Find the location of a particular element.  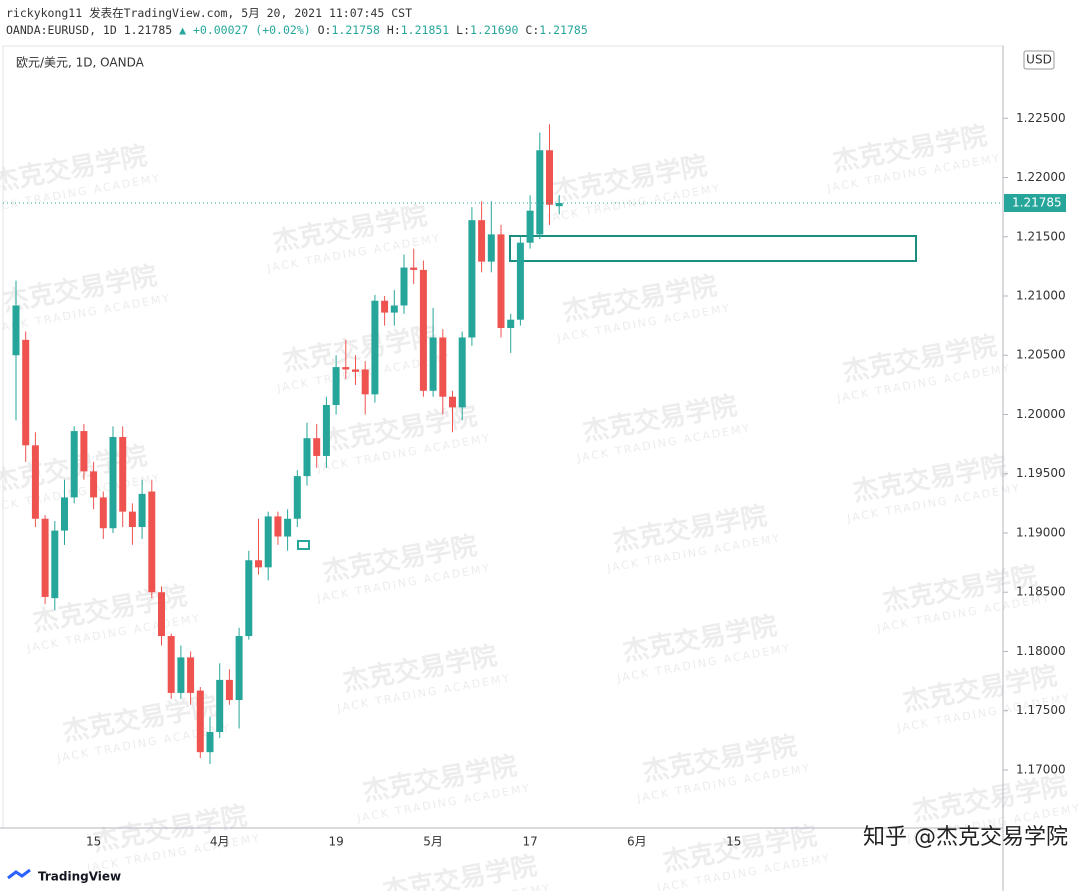

y-tick-label: 1.21500 is located at coordinates (1041, 236).